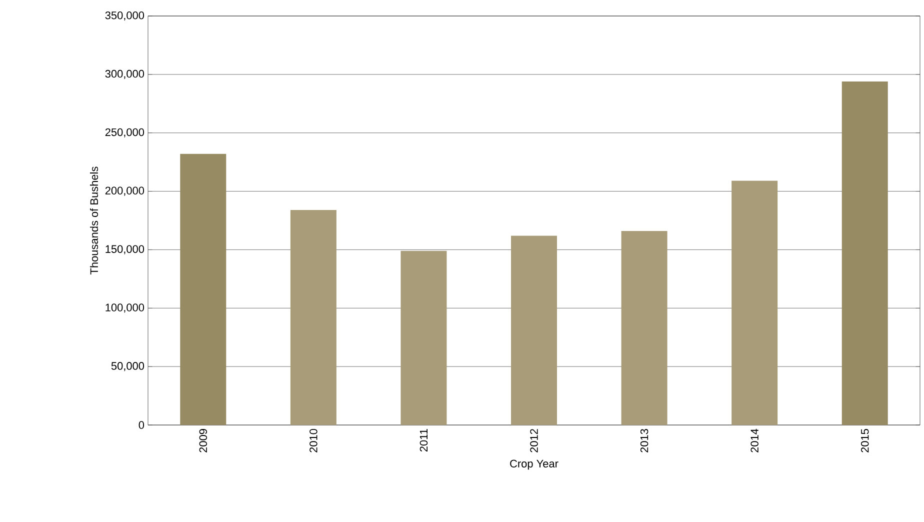  What do you see at coordinates (125, 249) in the screenshot?
I see `y-tick-label: 150,000` at bounding box center [125, 249].